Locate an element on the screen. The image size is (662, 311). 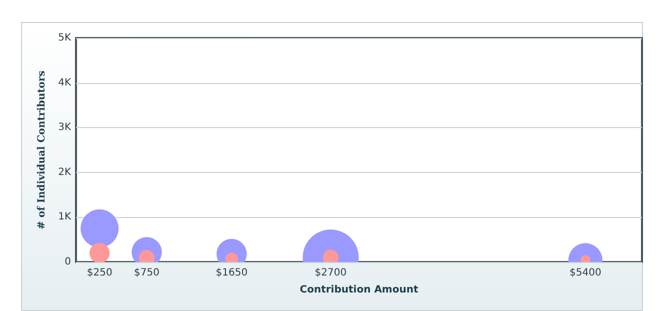
y-tick-label: 0 is located at coordinates (67, 262).